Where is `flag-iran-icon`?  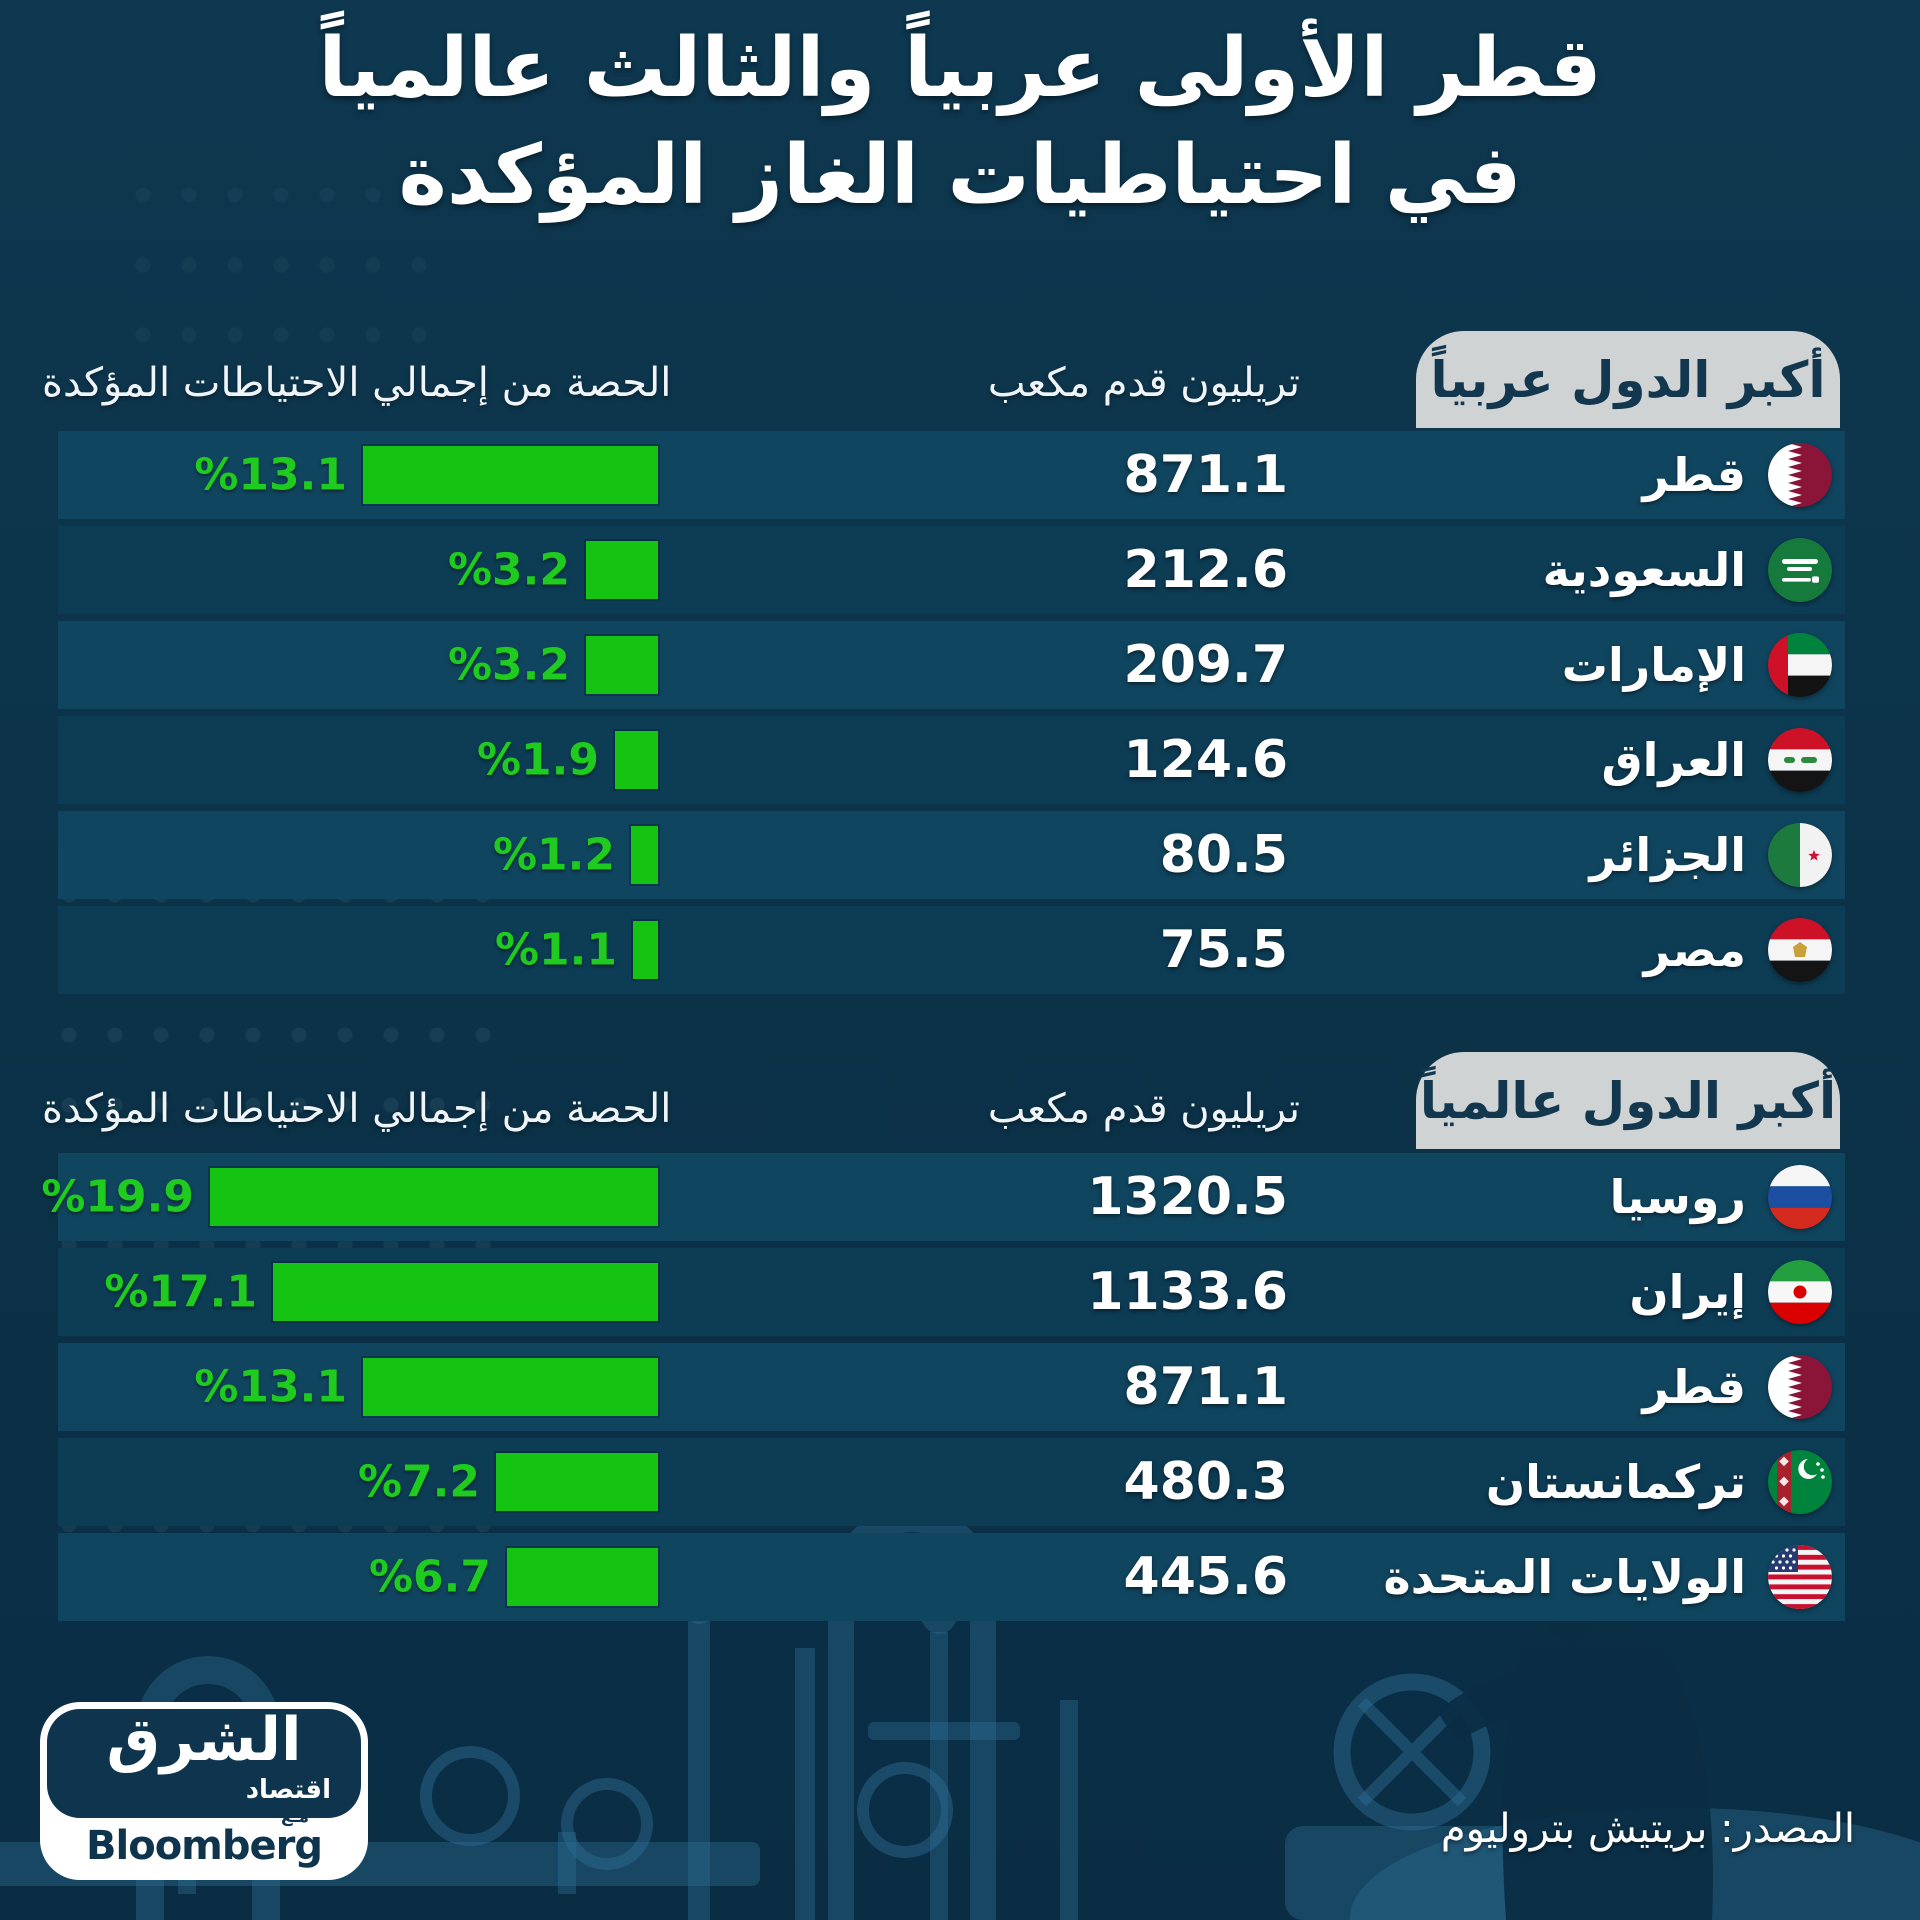
flag-iran-icon is located at coordinates (1800, 1292).